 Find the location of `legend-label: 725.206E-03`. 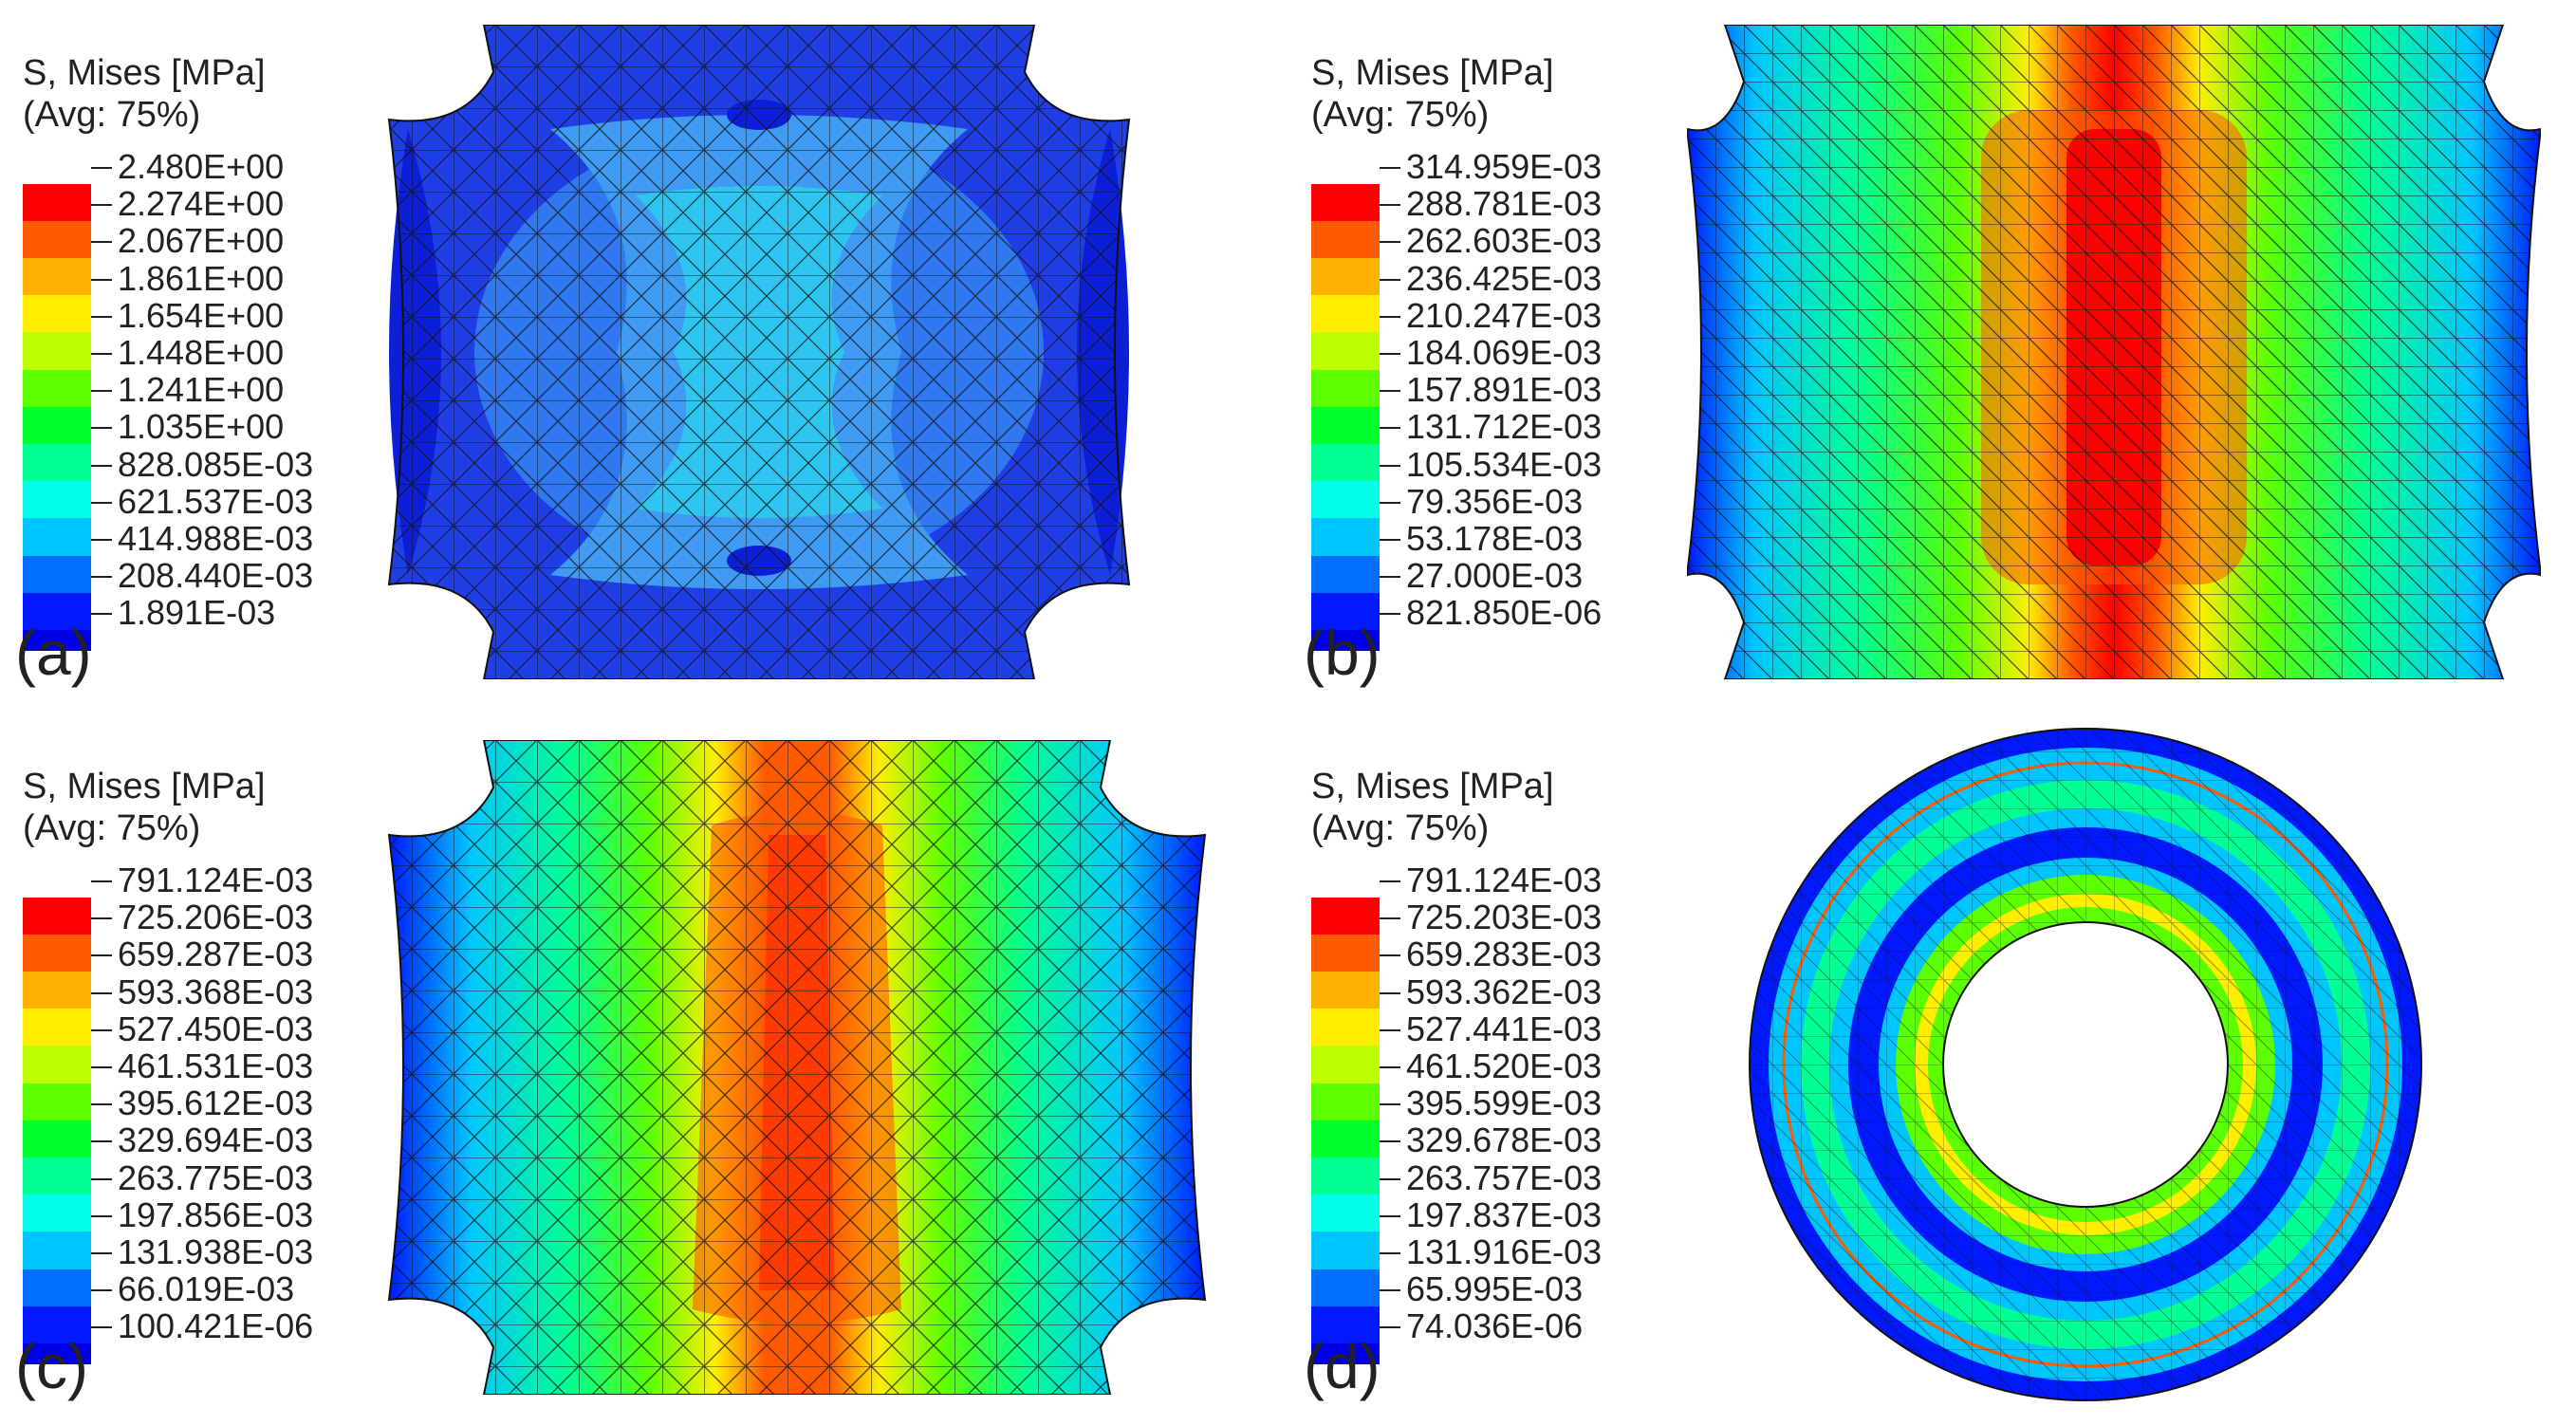

legend-label: 725.206E-03 is located at coordinates (216, 918).